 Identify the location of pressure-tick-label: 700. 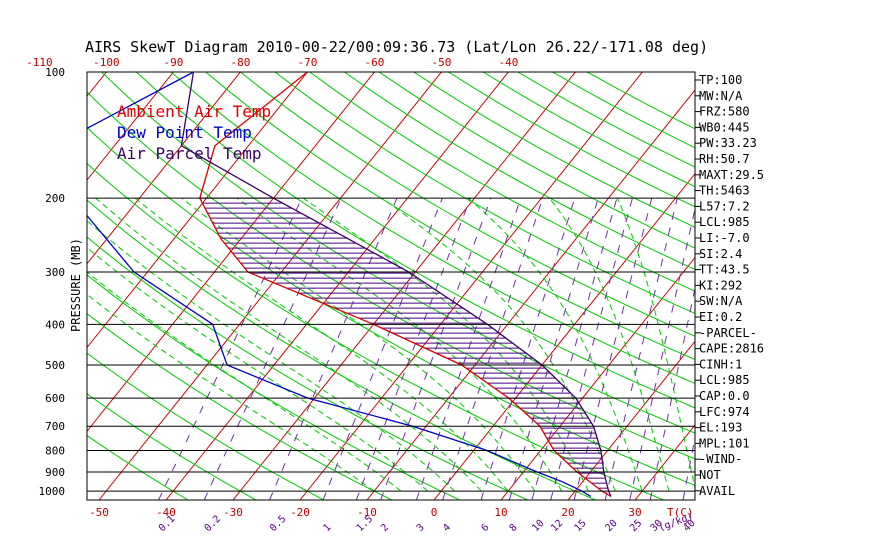
(55, 426).